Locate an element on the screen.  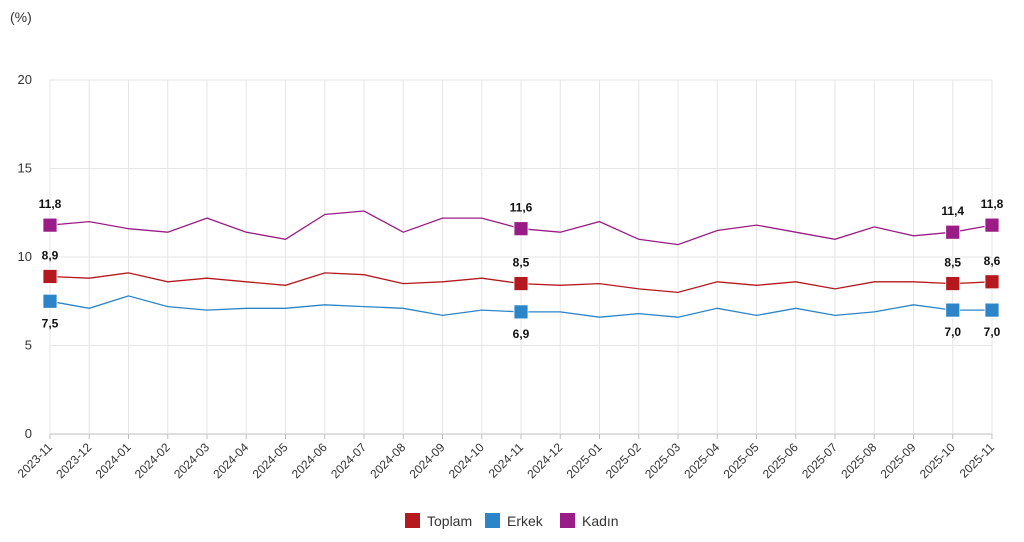
x-tick-label: 2024-07 is located at coordinates (348, 460).